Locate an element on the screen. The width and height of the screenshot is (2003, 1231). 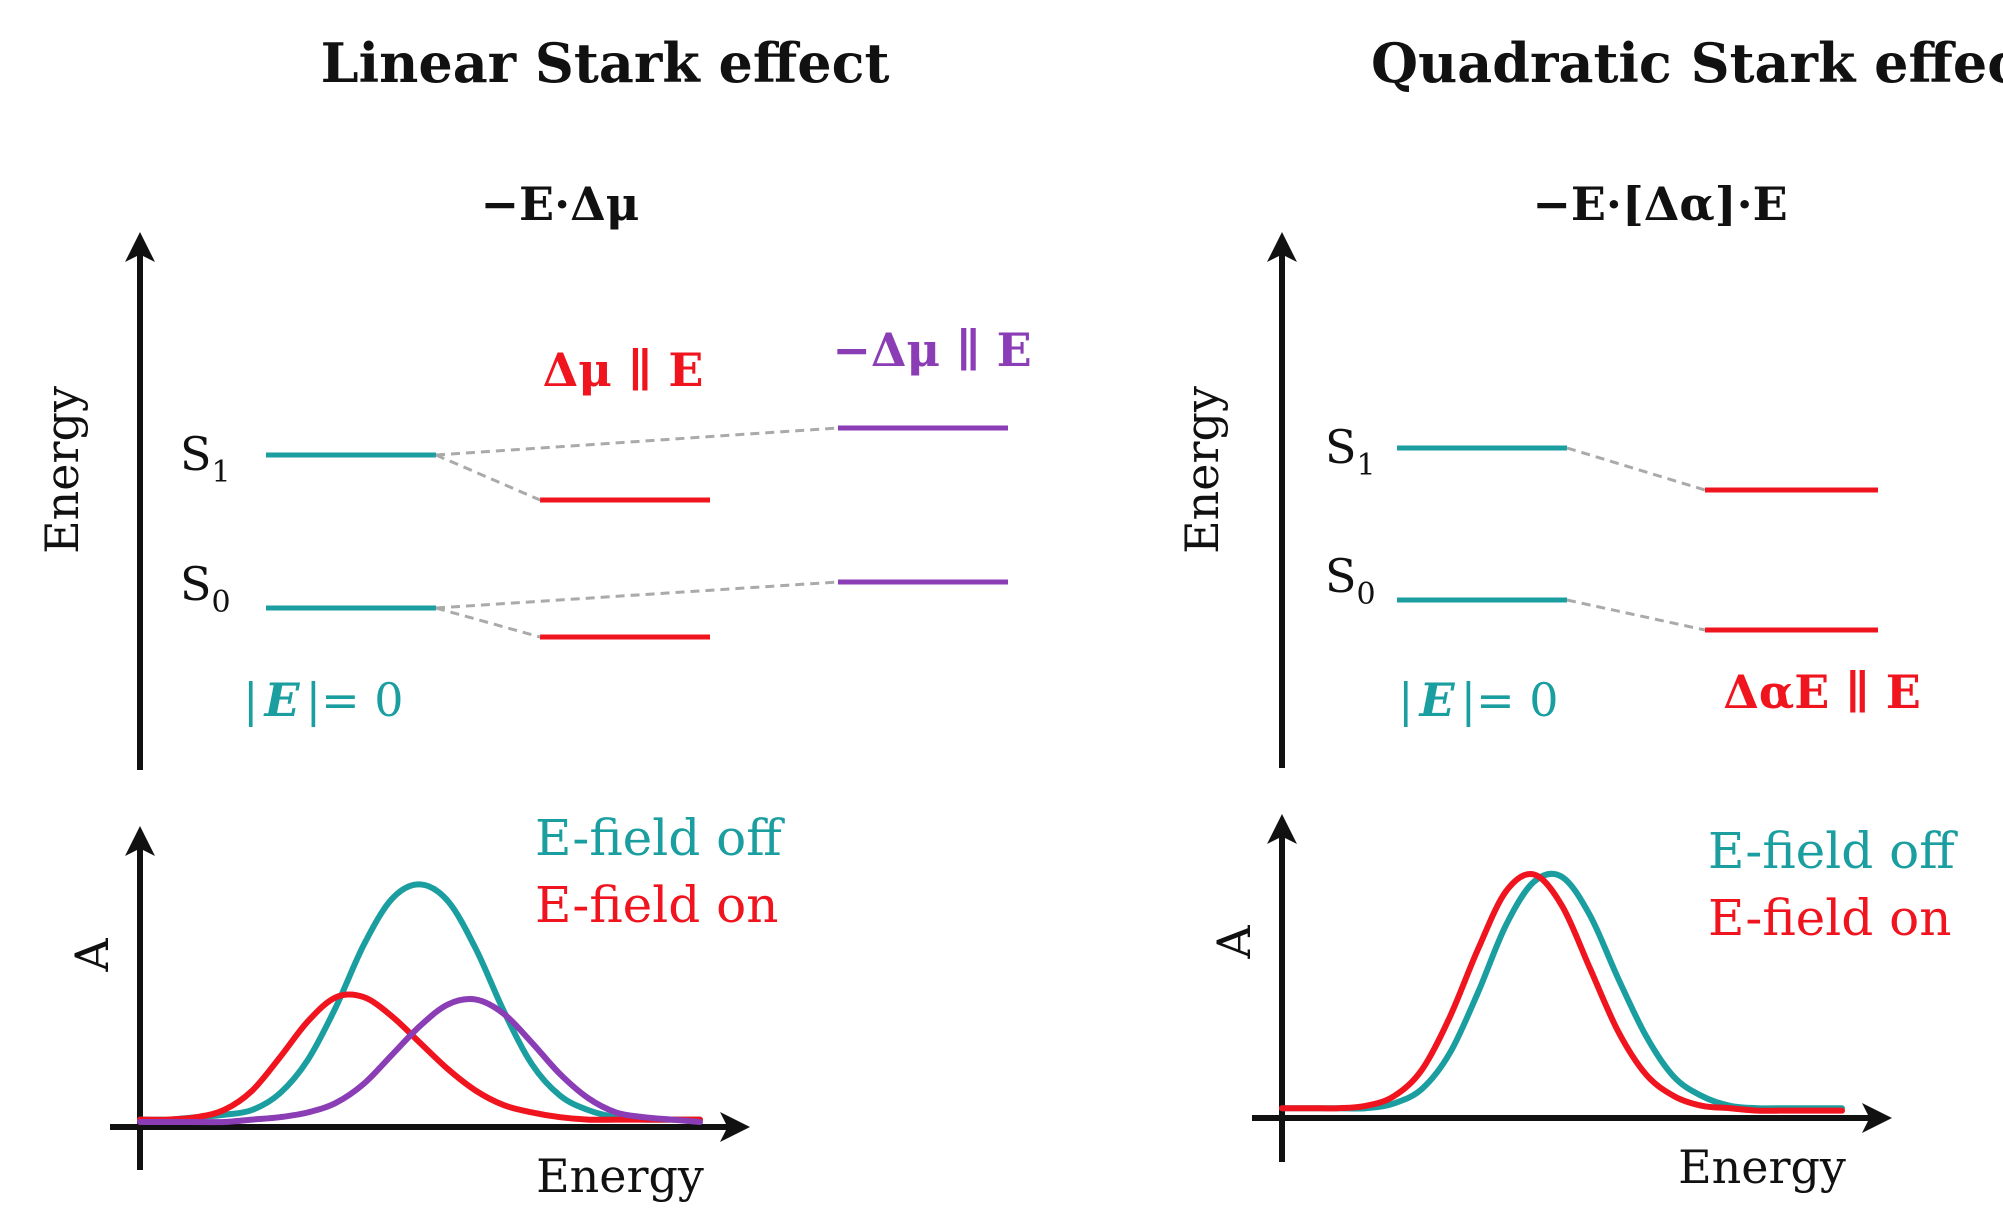
linear-title: Linear Stark effect is located at coordinates (605, 63).